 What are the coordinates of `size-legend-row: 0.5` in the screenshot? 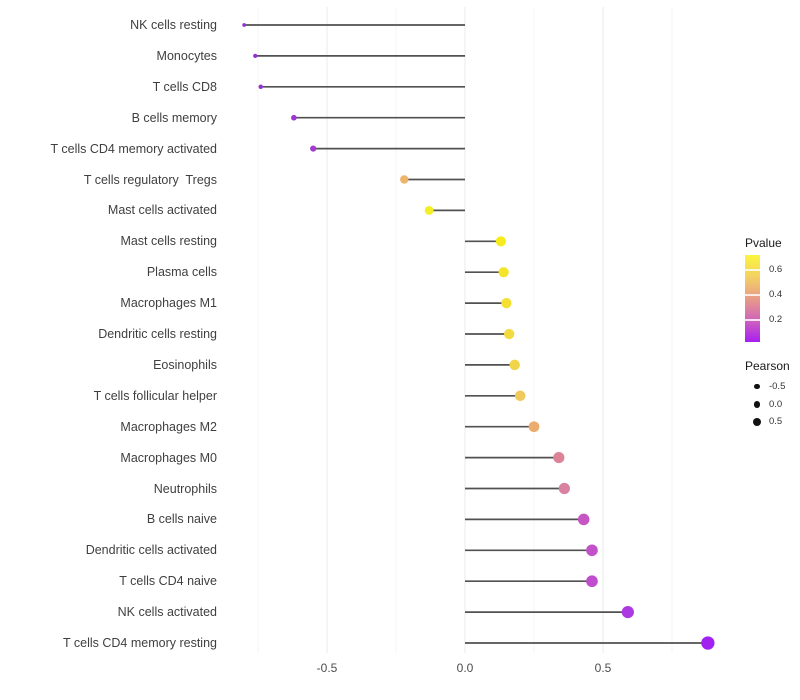 It's located at (772, 422).